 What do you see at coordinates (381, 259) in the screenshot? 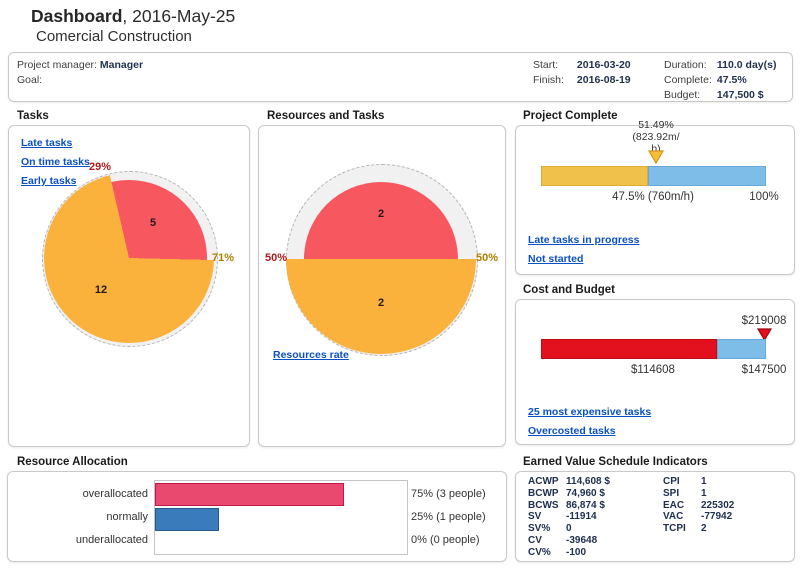
I see `resources-pie-top-slice` at bounding box center [381, 259].